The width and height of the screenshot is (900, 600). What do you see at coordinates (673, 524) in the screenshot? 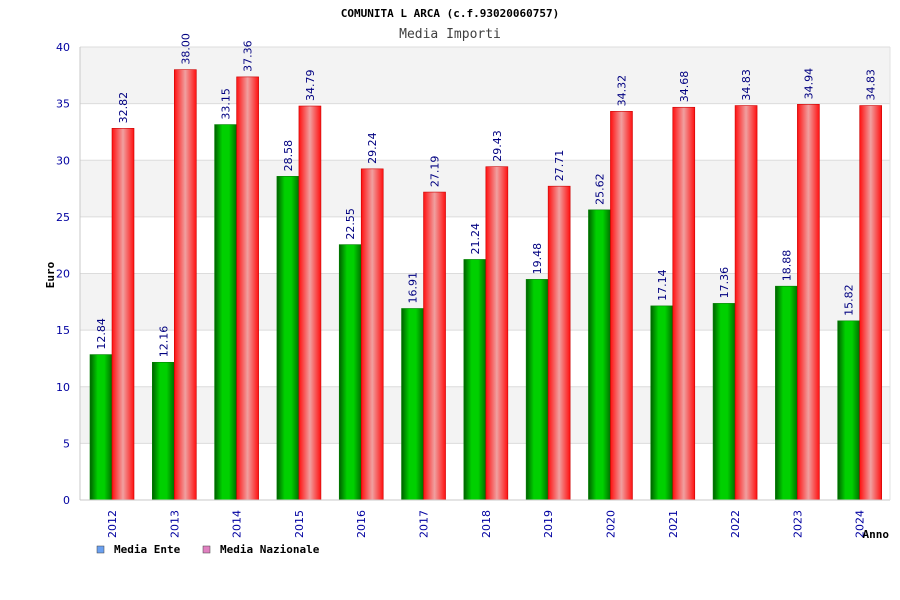
I see `x-tick-label: 2021` at bounding box center [673, 524].